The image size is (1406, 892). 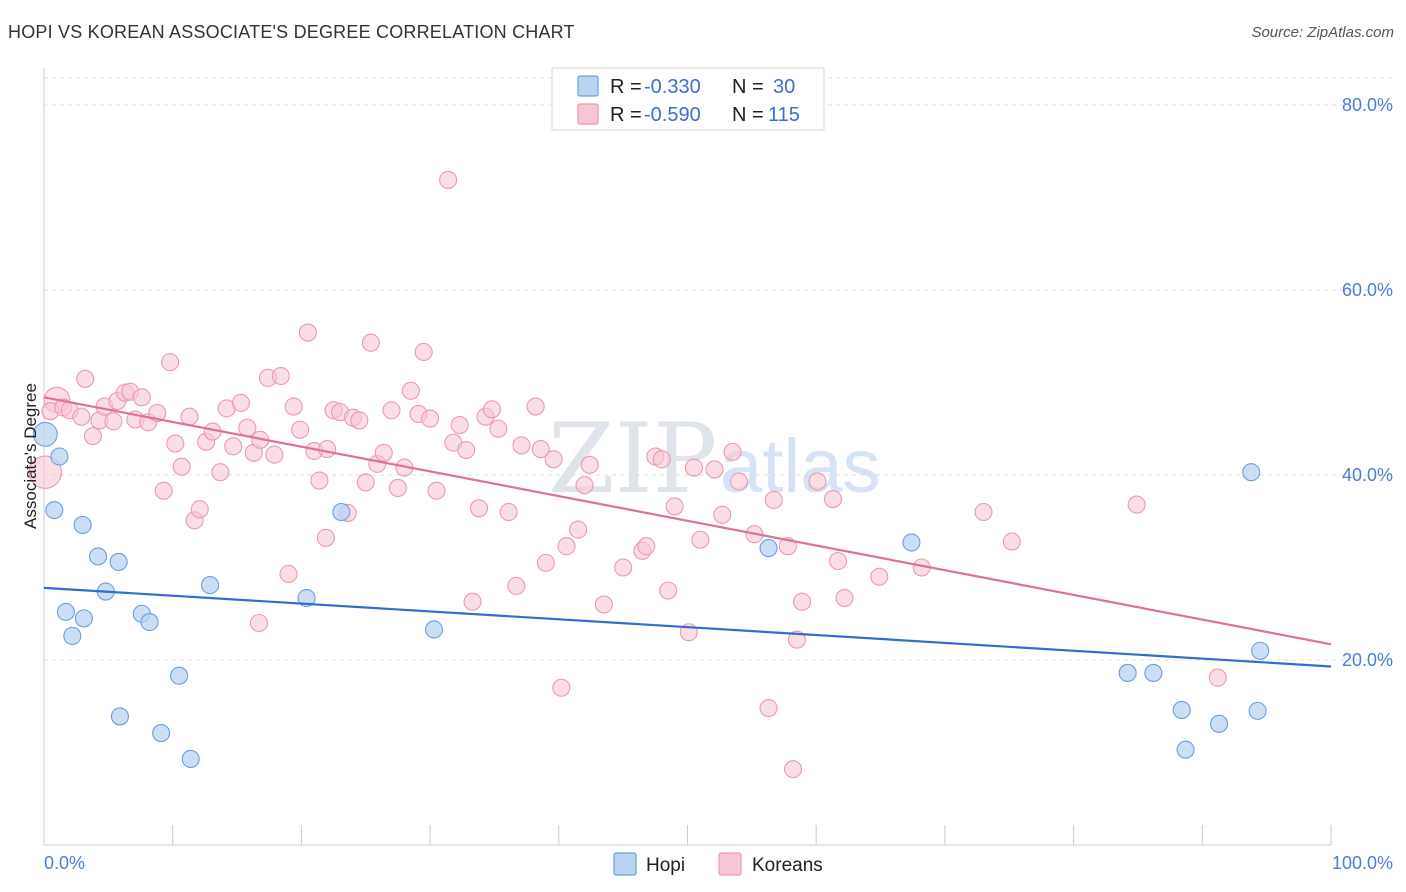 What do you see at coordinates (30, 456) in the screenshot?
I see `y-axis-label: Associate's Degree` at bounding box center [30, 456].